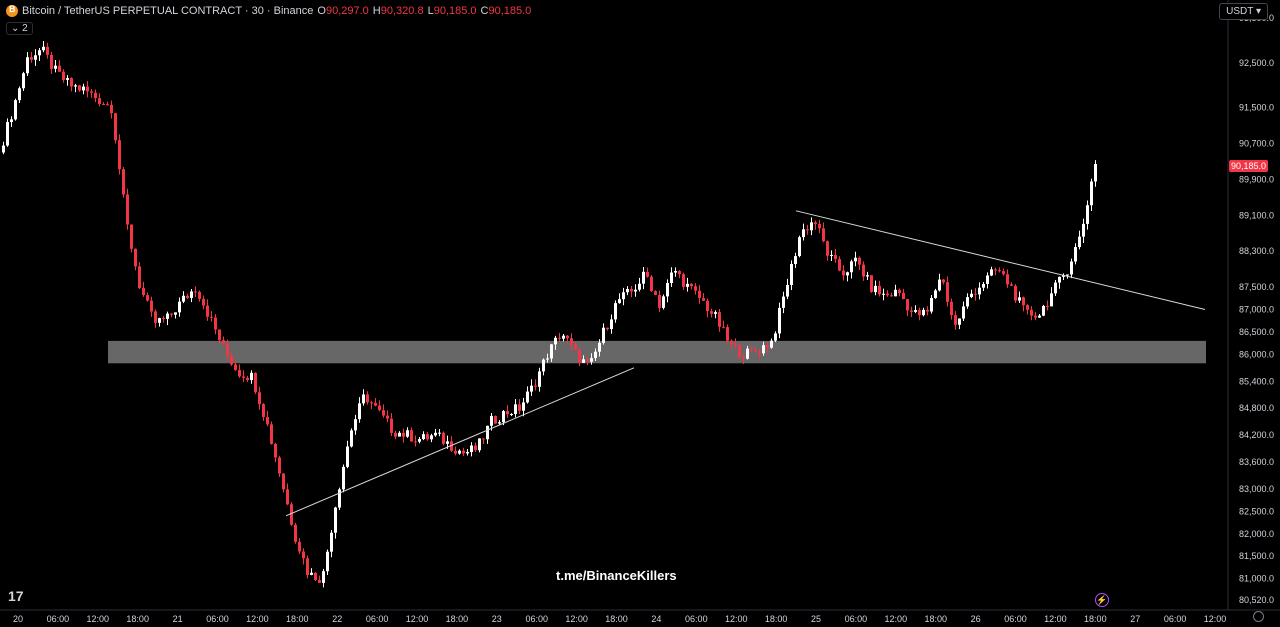 This screenshot has height=627, width=1280. What do you see at coordinates (337, 619) in the screenshot?
I see `x-tick-label: 22` at bounding box center [337, 619].